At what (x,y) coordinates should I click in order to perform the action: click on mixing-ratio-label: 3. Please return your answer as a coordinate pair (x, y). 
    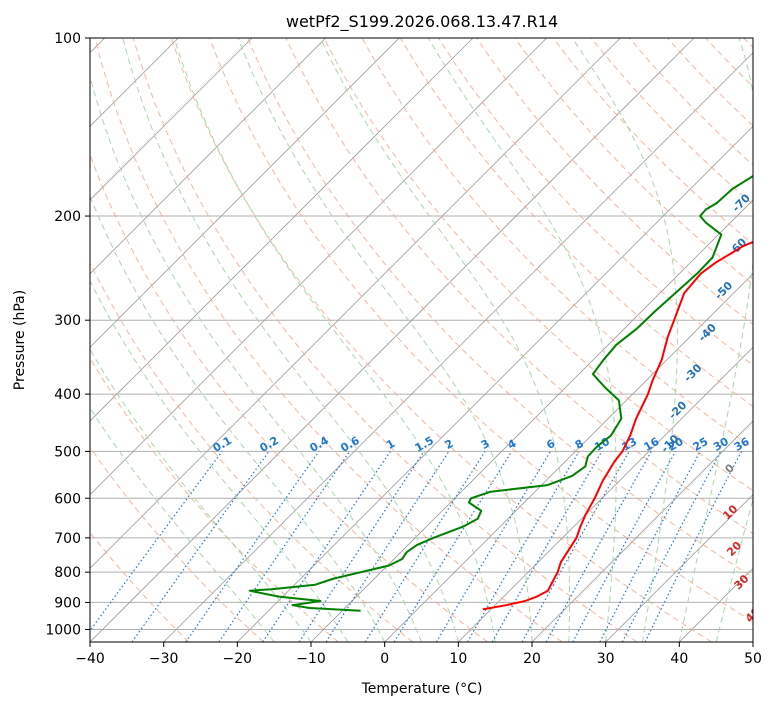
    Looking at the image, I should click on (485, 444).